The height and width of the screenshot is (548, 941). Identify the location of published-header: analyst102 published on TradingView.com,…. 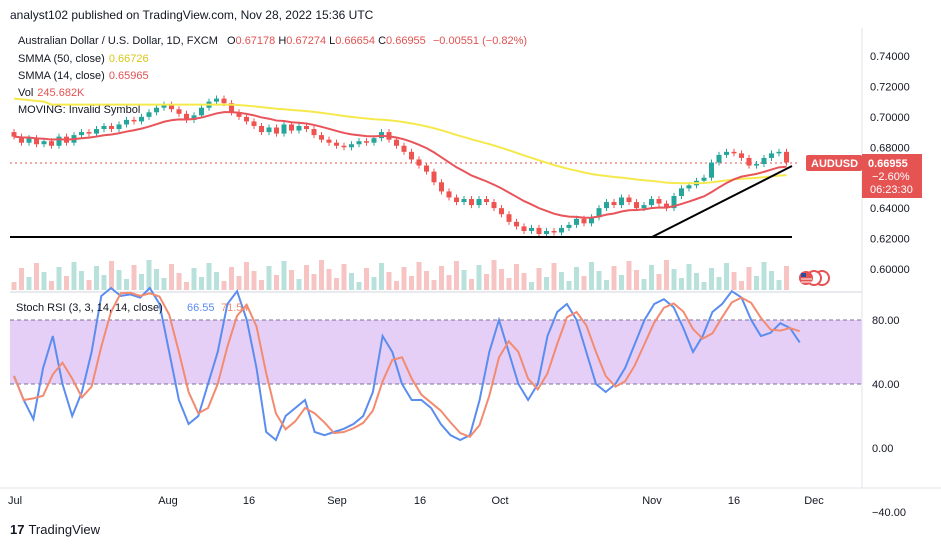
(192, 15).